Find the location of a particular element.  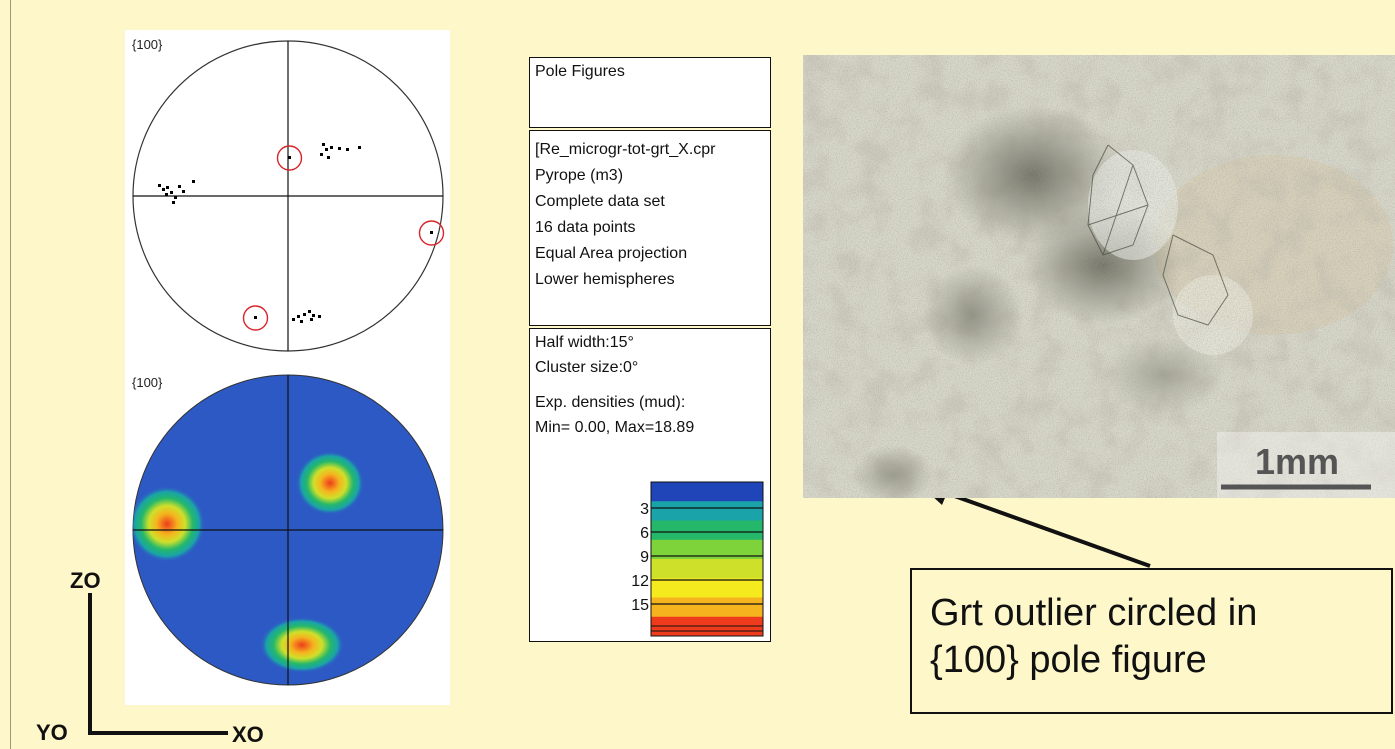

colorbar-tick-label: 3 is located at coordinates (644, 509).